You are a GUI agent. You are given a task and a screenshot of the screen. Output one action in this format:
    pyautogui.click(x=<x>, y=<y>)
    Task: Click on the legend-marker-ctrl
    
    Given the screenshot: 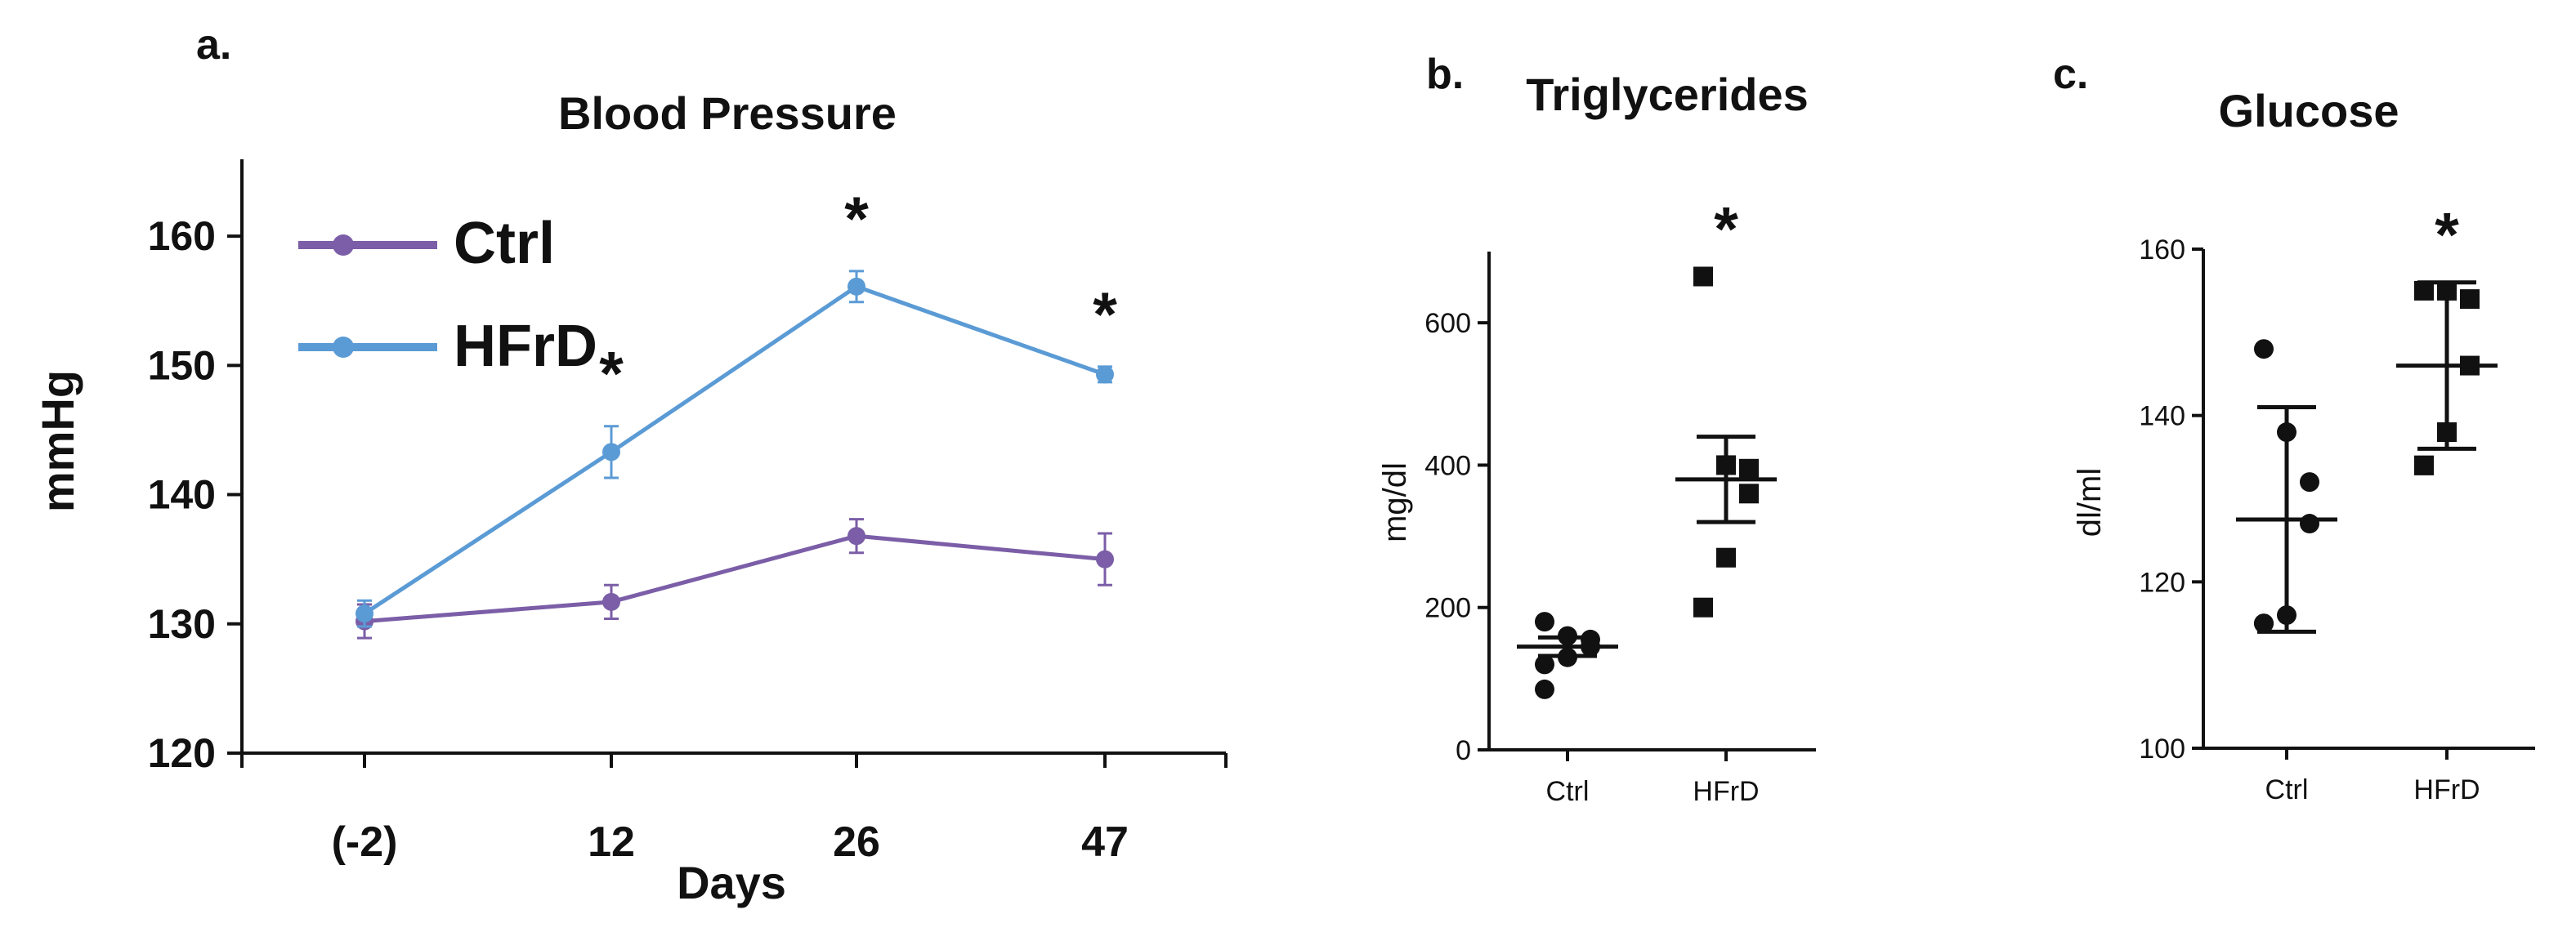 What is the action you would take?
    pyautogui.click(x=343, y=245)
    